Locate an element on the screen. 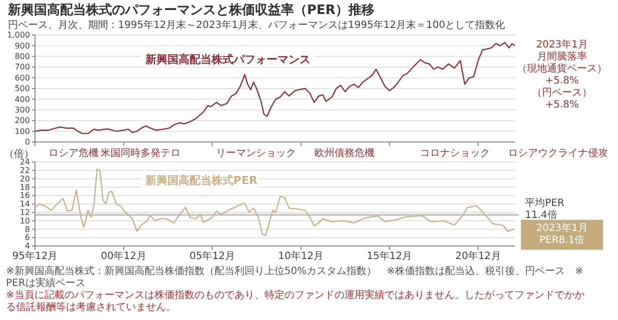 This screenshot has width=618, height=320. y-tick-label: 8 is located at coordinates (27, 229).